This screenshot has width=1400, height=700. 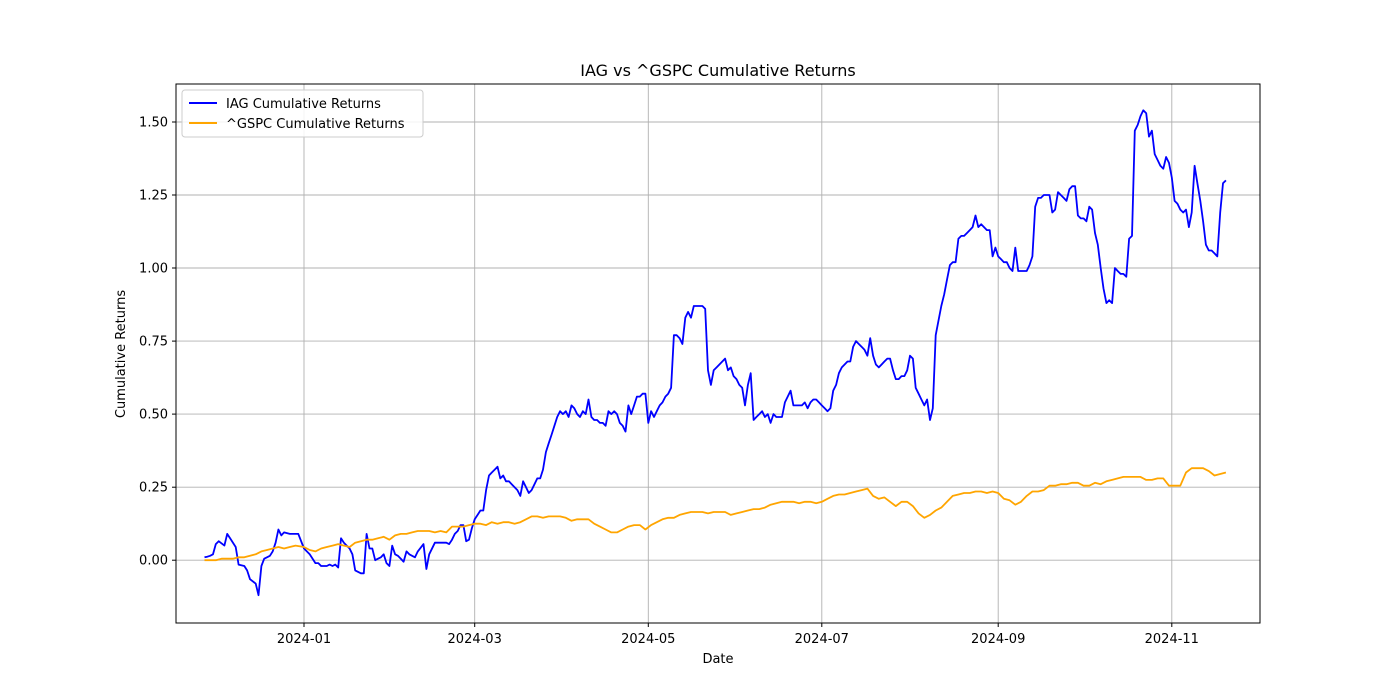 What do you see at coordinates (153, 488) in the screenshot?
I see `y-tick-label: 0.25` at bounding box center [153, 488].